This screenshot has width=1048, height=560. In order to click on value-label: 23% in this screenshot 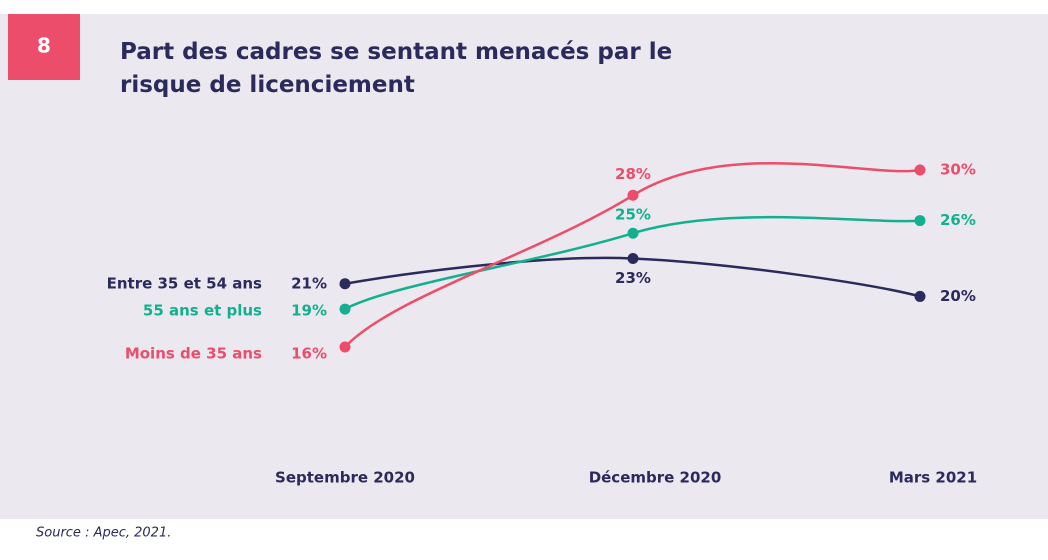, I will do `click(633, 278)`.